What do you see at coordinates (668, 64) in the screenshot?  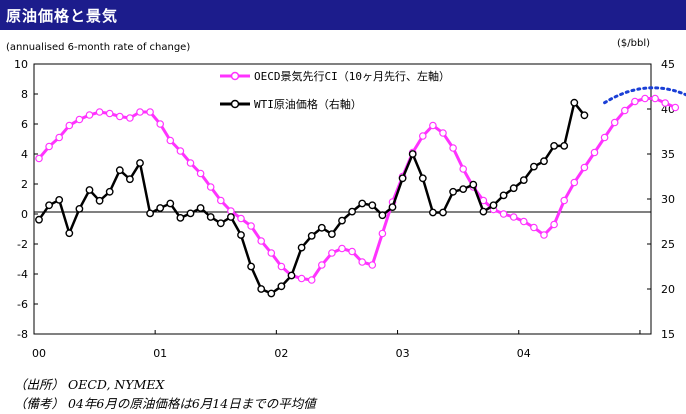 I see `right-tick-label: 45` at bounding box center [668, 64].